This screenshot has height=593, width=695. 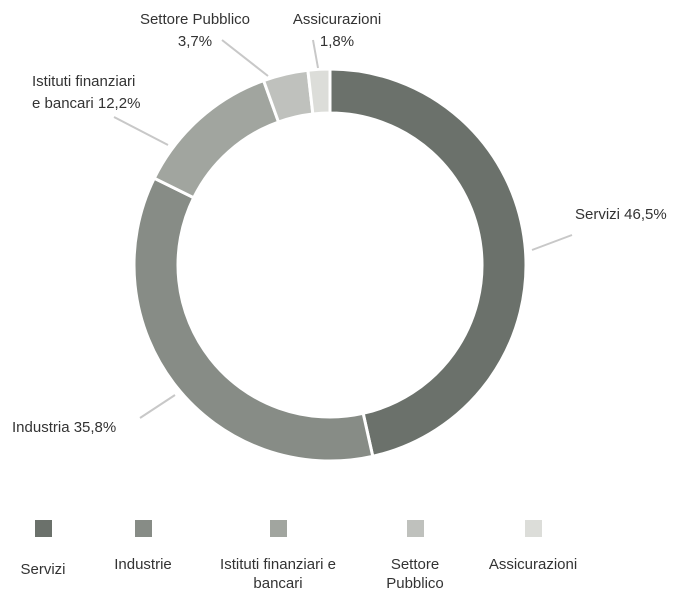 I want to click on legend-label: Settore Pubblico, so click(x=415, y=574).